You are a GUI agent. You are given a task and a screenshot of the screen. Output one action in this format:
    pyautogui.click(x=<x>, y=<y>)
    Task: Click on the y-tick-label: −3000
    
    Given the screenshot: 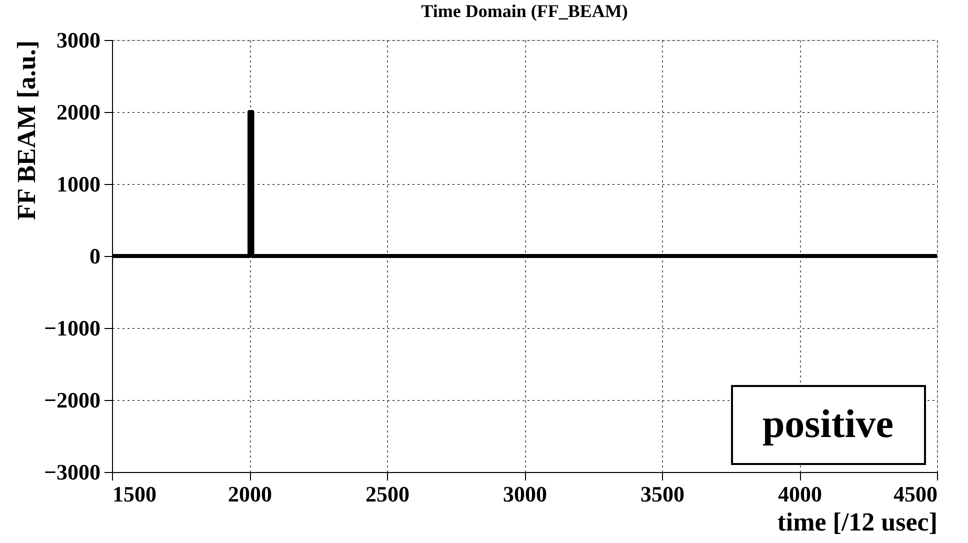 What is the action you would take?
    pyautogui.click(x=72, y=472)
    